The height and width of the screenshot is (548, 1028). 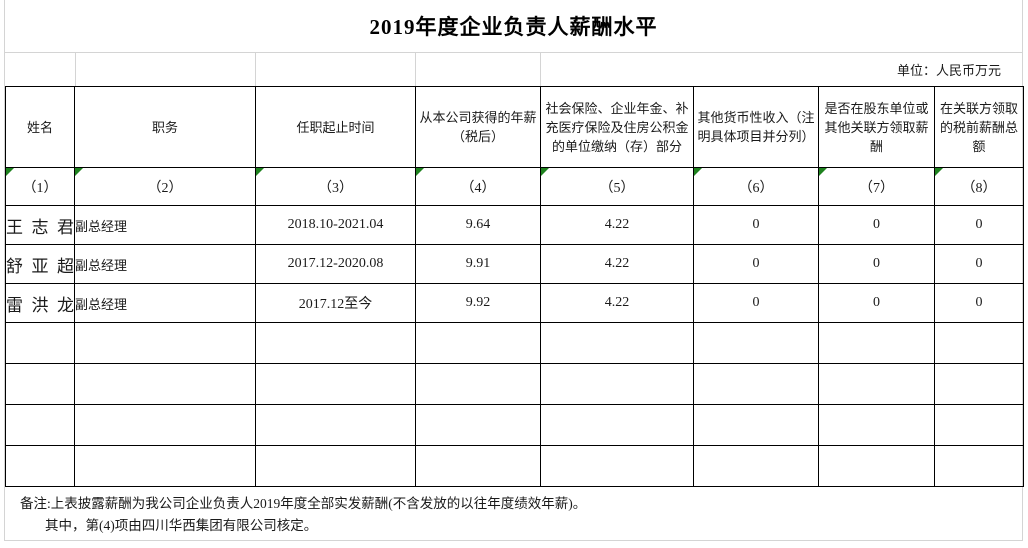 I want to click on cell-name: 王志君, so click(x=40, y=225).